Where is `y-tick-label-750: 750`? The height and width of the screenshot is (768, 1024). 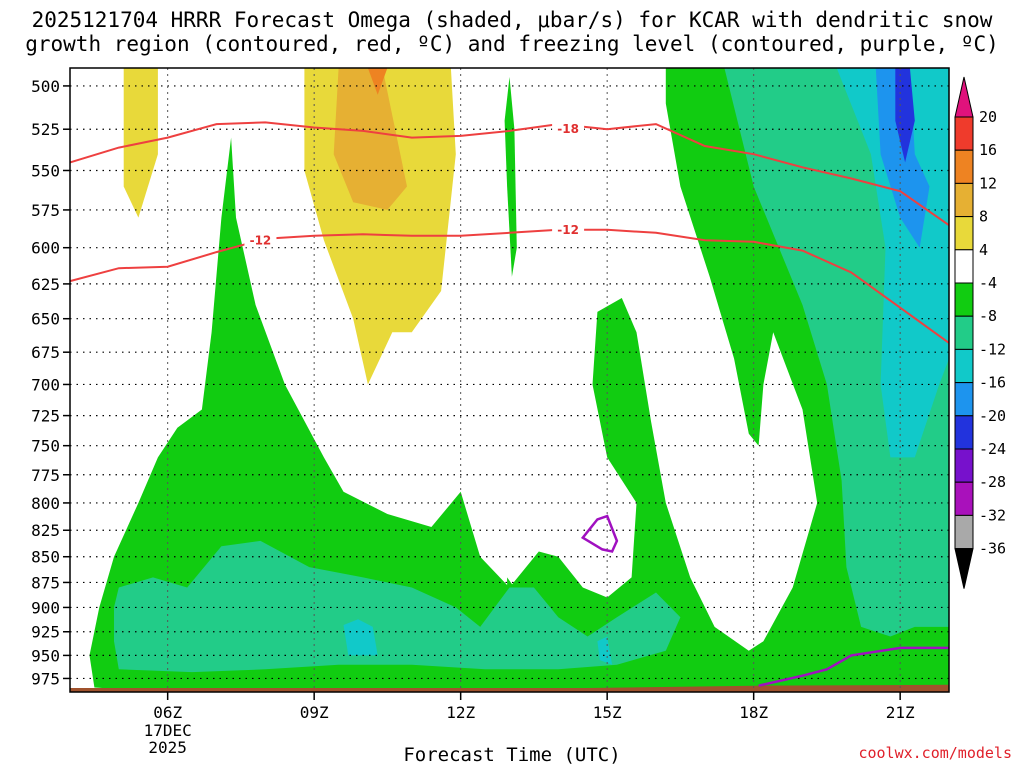 y-tick-label-750: 750 is located at coordinates (45, 446).